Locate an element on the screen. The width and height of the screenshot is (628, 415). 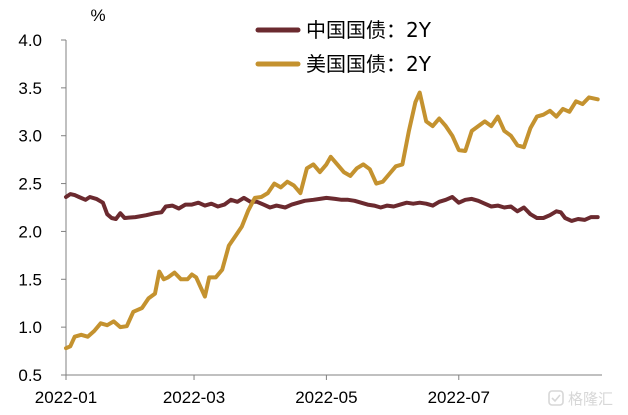
x-tick-label: 2022-03 is located at coordinates (194, 397).